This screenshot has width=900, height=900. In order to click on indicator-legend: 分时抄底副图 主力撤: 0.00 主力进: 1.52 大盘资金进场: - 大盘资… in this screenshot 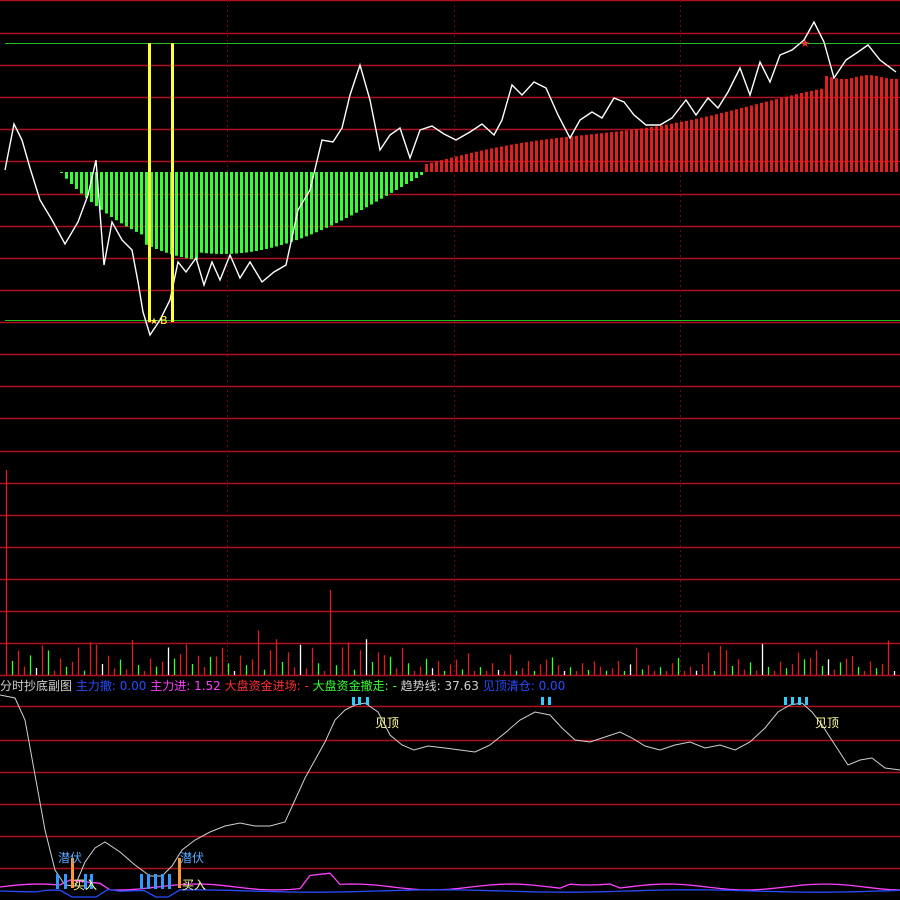, I will do `click(450, 686)`.